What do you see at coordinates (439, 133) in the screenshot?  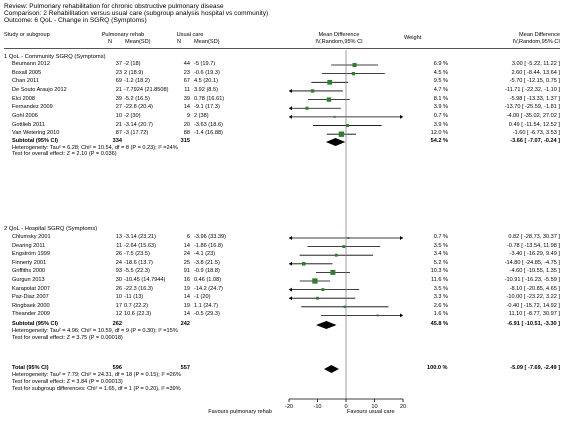 I see `study-weight: 12.0 %` at bounding box center [439, 133].